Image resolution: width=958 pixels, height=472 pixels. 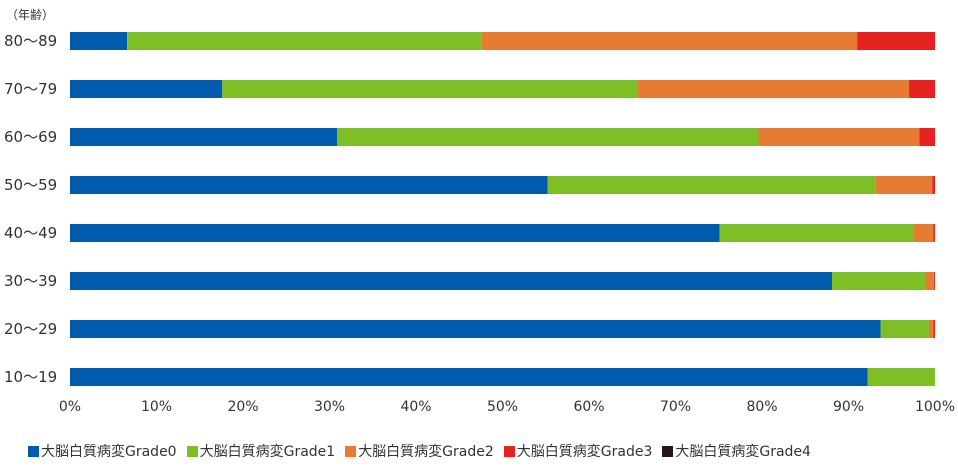 I want to click on x-tick-label: 20%, so click(x=242, y=407).